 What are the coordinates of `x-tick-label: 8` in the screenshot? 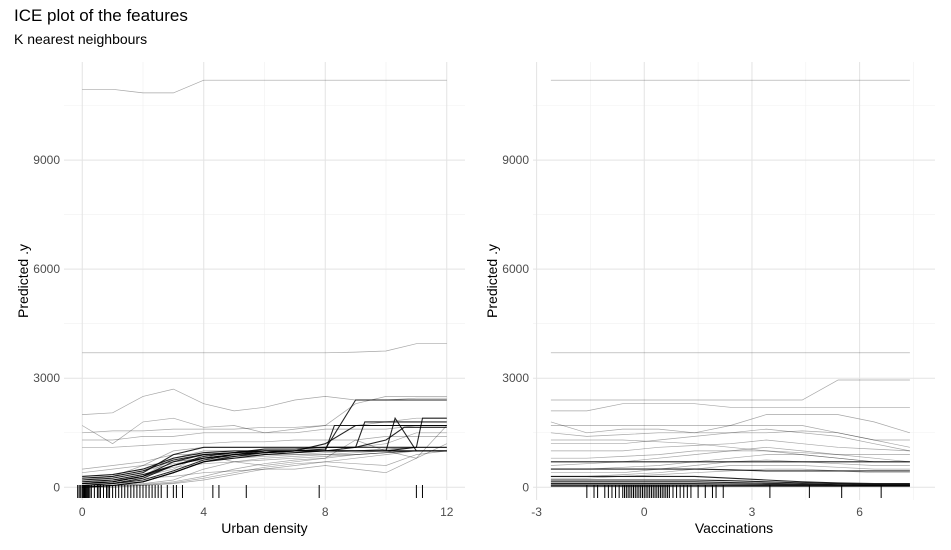 It's located at (325, 512).